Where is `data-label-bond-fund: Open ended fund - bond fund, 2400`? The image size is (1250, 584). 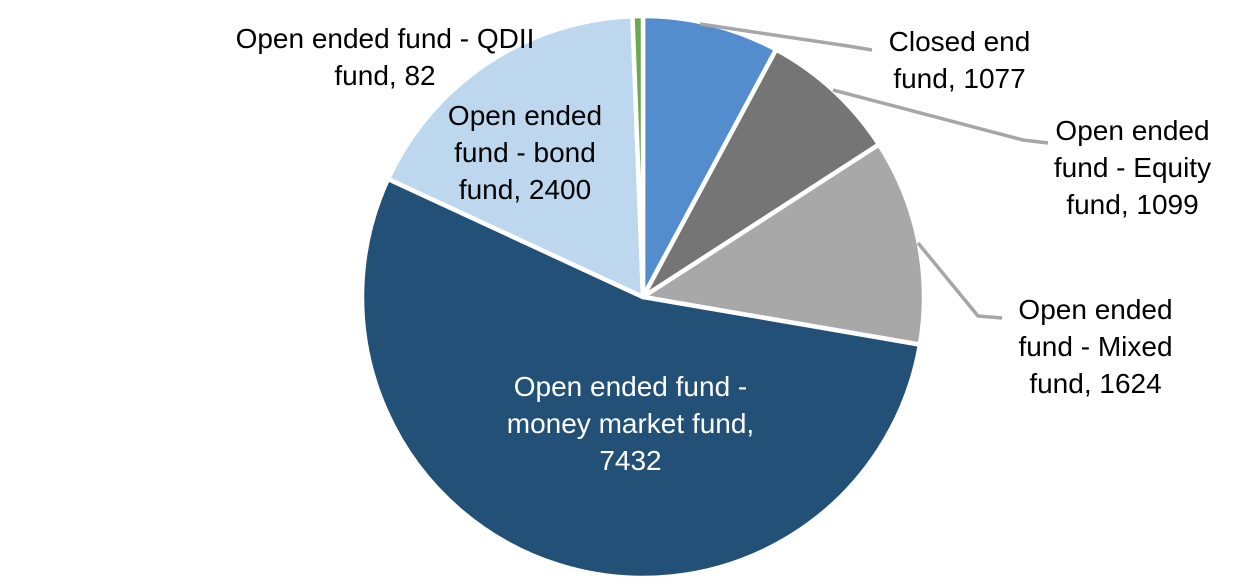
data-label-bond-fund: Open ended fund - bond fund, 2400 is located at coordinates (525, 152).